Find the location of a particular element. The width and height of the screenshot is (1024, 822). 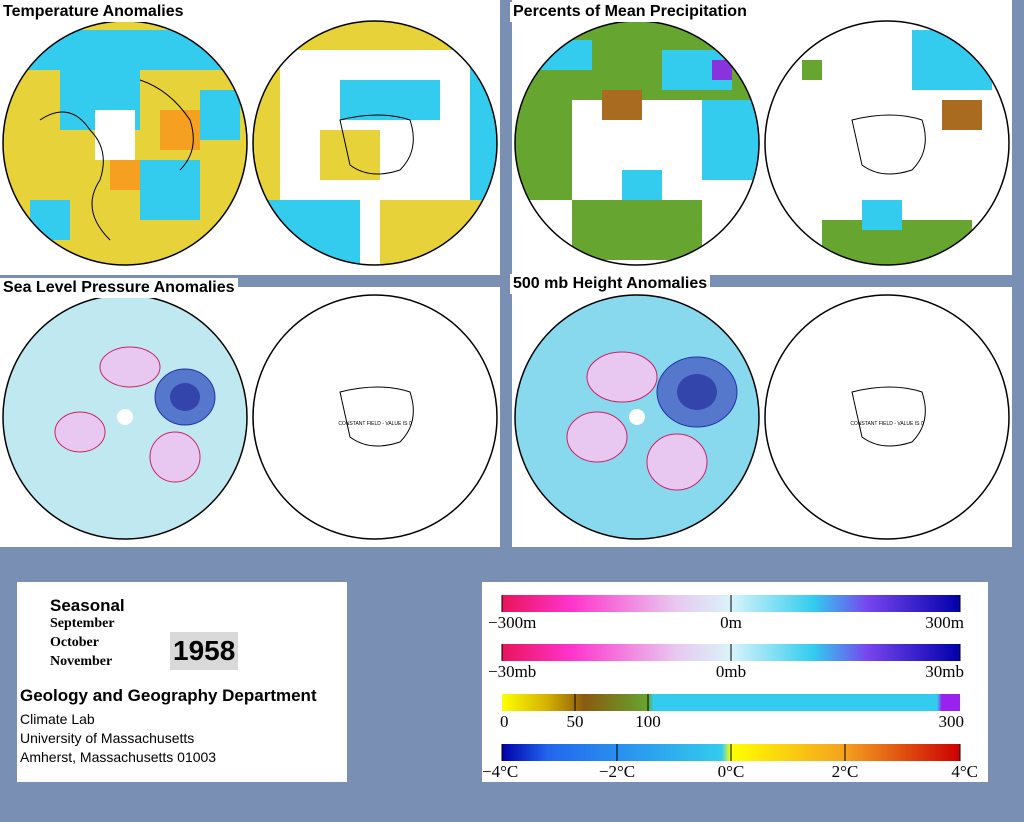

season-title: Seasonal is located at coordinates (87, 605).